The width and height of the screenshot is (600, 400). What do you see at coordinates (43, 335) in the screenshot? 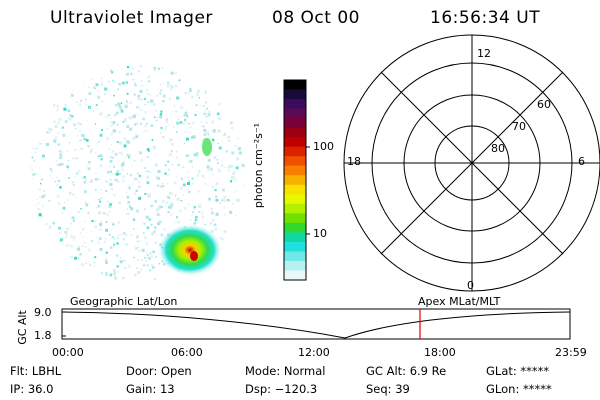
I see `timeline-ytick-bottom: 1.8` at bounding box center [43, 335].